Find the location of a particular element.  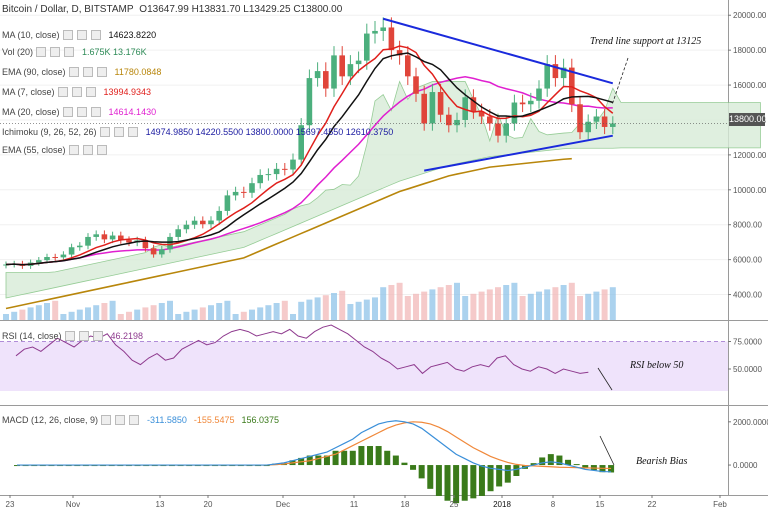

legend-macd-value1: -311.5850 is located at coordinates (167, 420).